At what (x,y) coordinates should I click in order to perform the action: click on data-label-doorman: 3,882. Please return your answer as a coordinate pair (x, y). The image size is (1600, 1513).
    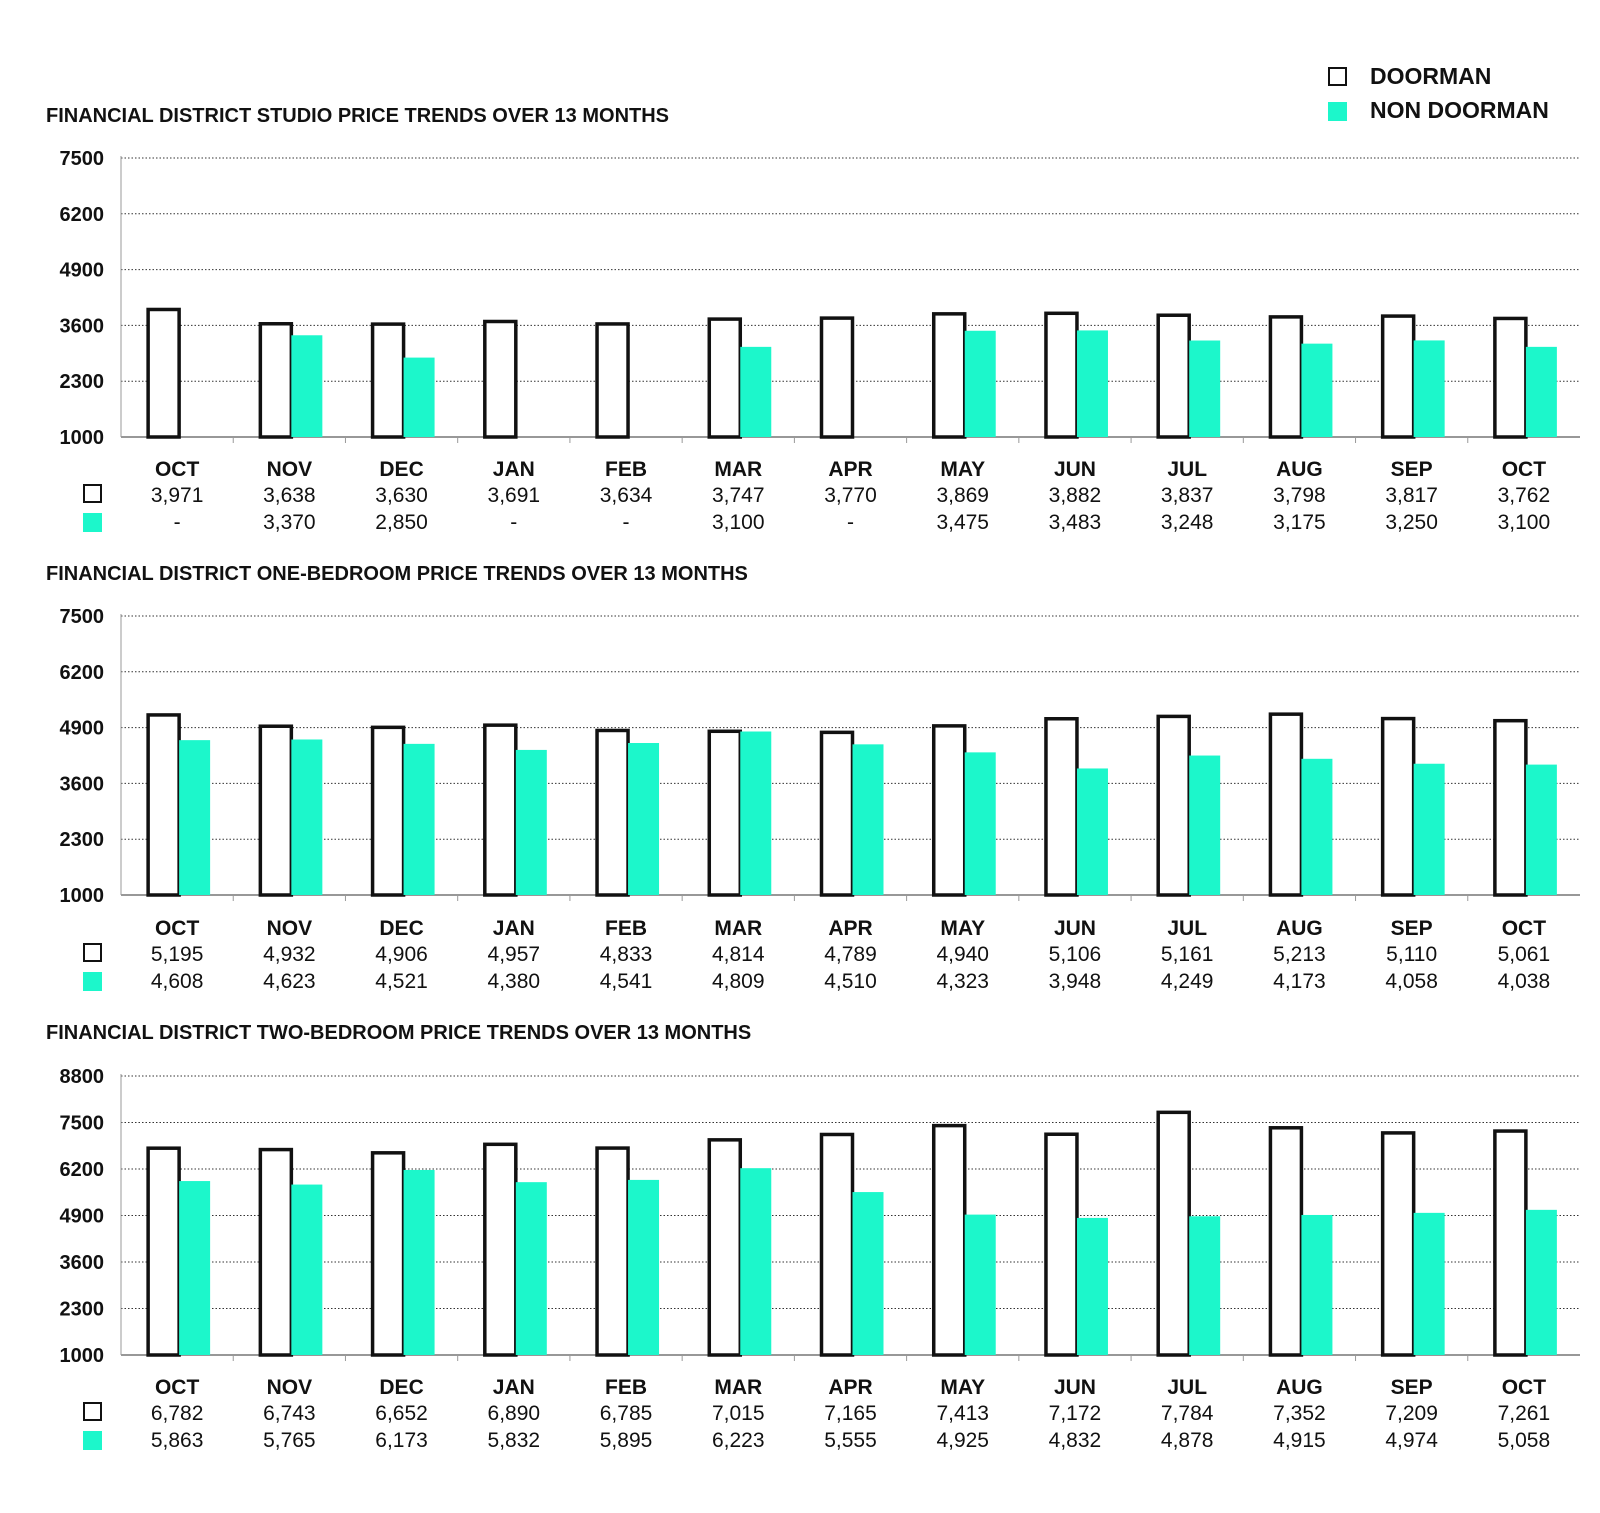
    Looking at the image, I should click on (1075, 495).